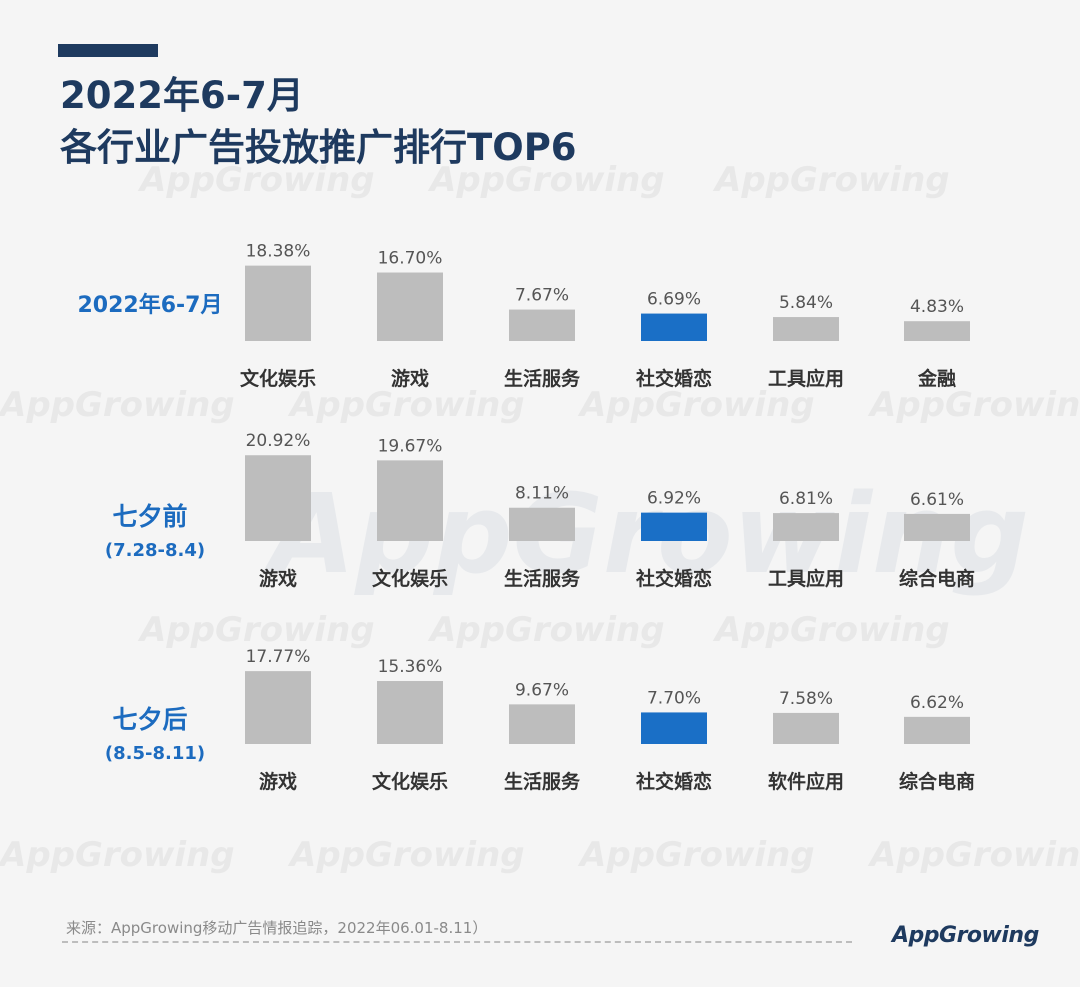  What do you see at coordinates (182, 95) in the screenshot?
I see `page-title: 2022年6-7月` at bounding box center [182, 95].